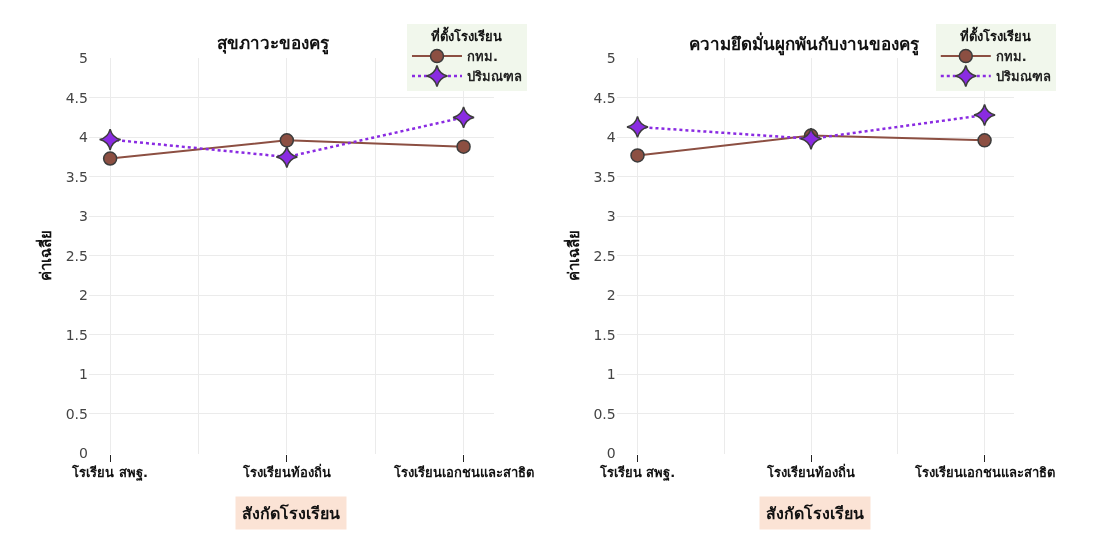 The width and height of the screenshot is (1101, 538). I want to click on chart-title: สุขภาวะของครู, so click(273, 44).